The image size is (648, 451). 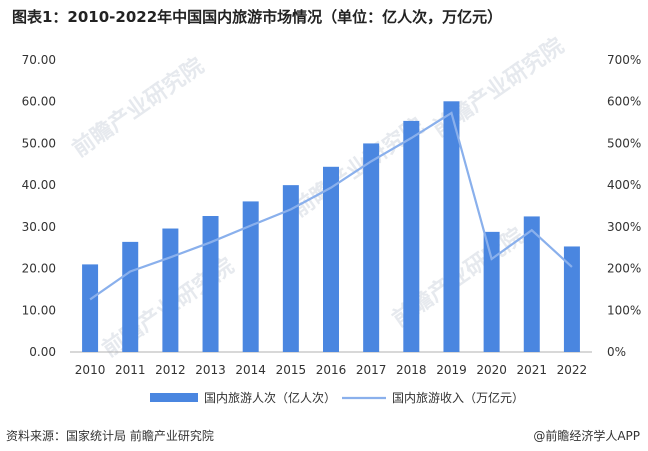 What do you see at coordinates (39, 310) in the screenshot?
I see `y-left-tick-label: 10.00` at bounding box center [39, 310].